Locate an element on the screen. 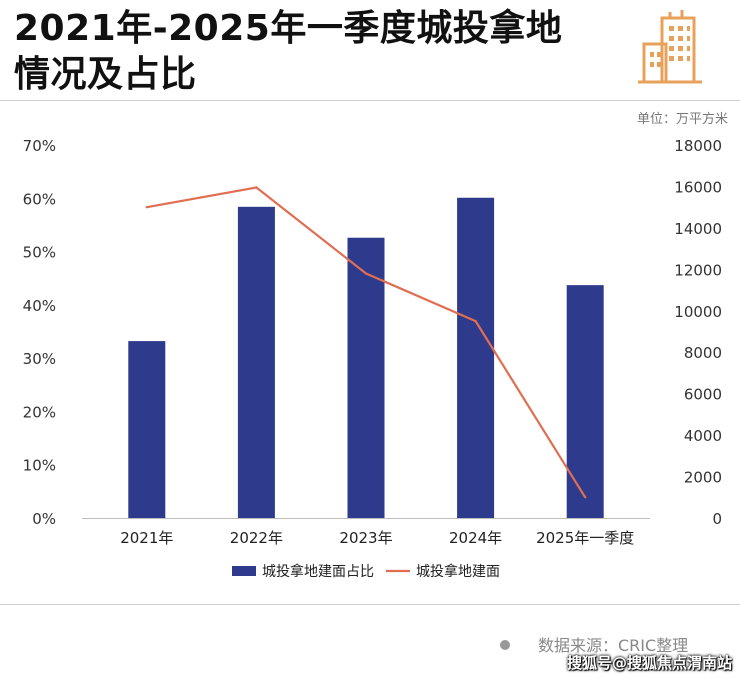 The image size is (740, 678). x-axis-tick-label: 2021年 is located at coordinates (146, 538).